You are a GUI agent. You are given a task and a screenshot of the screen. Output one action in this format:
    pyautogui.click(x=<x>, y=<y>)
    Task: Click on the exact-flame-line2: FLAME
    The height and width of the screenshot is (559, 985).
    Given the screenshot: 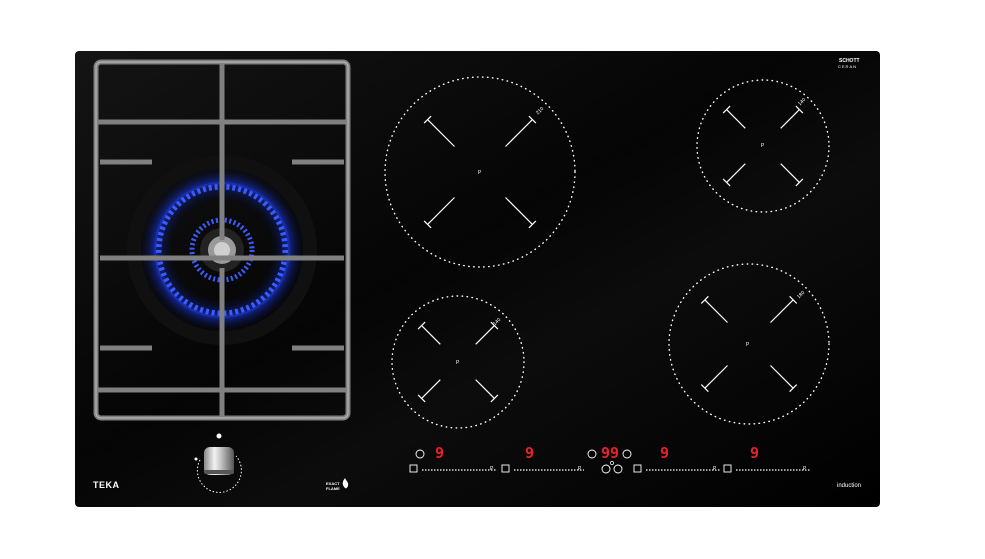 What is the action you would take?
    pyautogui.click(x=333, y=488)
    